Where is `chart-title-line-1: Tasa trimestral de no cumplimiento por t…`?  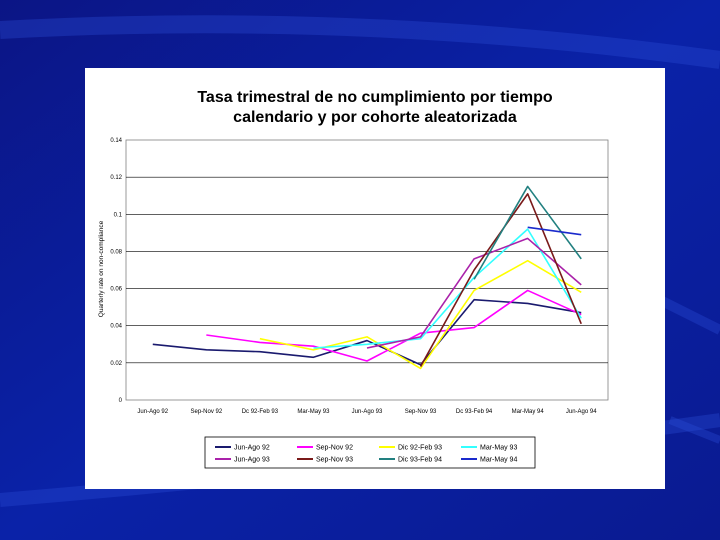
chart-title-line-1: Tasa trimestral de no cumplimiento por t… is located at coordinates (375, 97).